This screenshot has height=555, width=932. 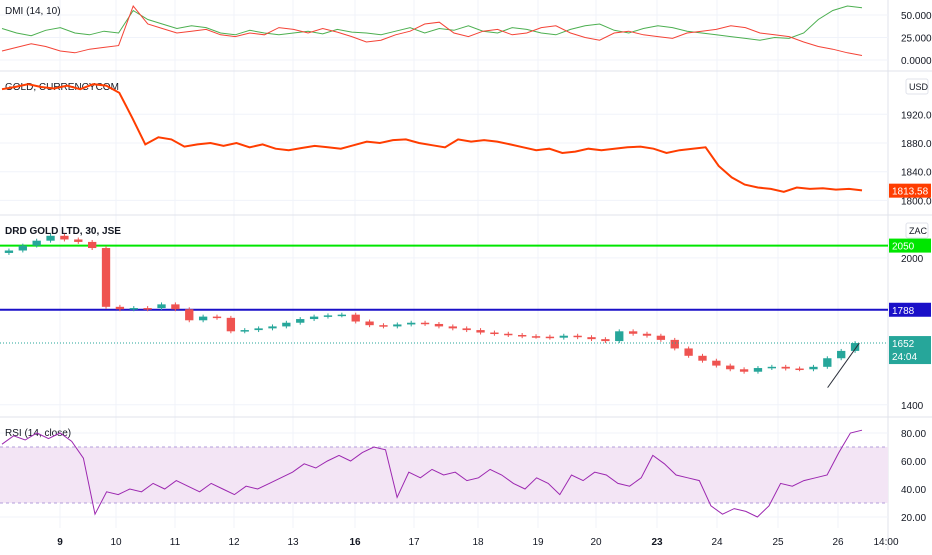 What do you see at coordinates (903, 247) in the screenshot?
I see `level-label: 2050` at bounding box center [903, 247].